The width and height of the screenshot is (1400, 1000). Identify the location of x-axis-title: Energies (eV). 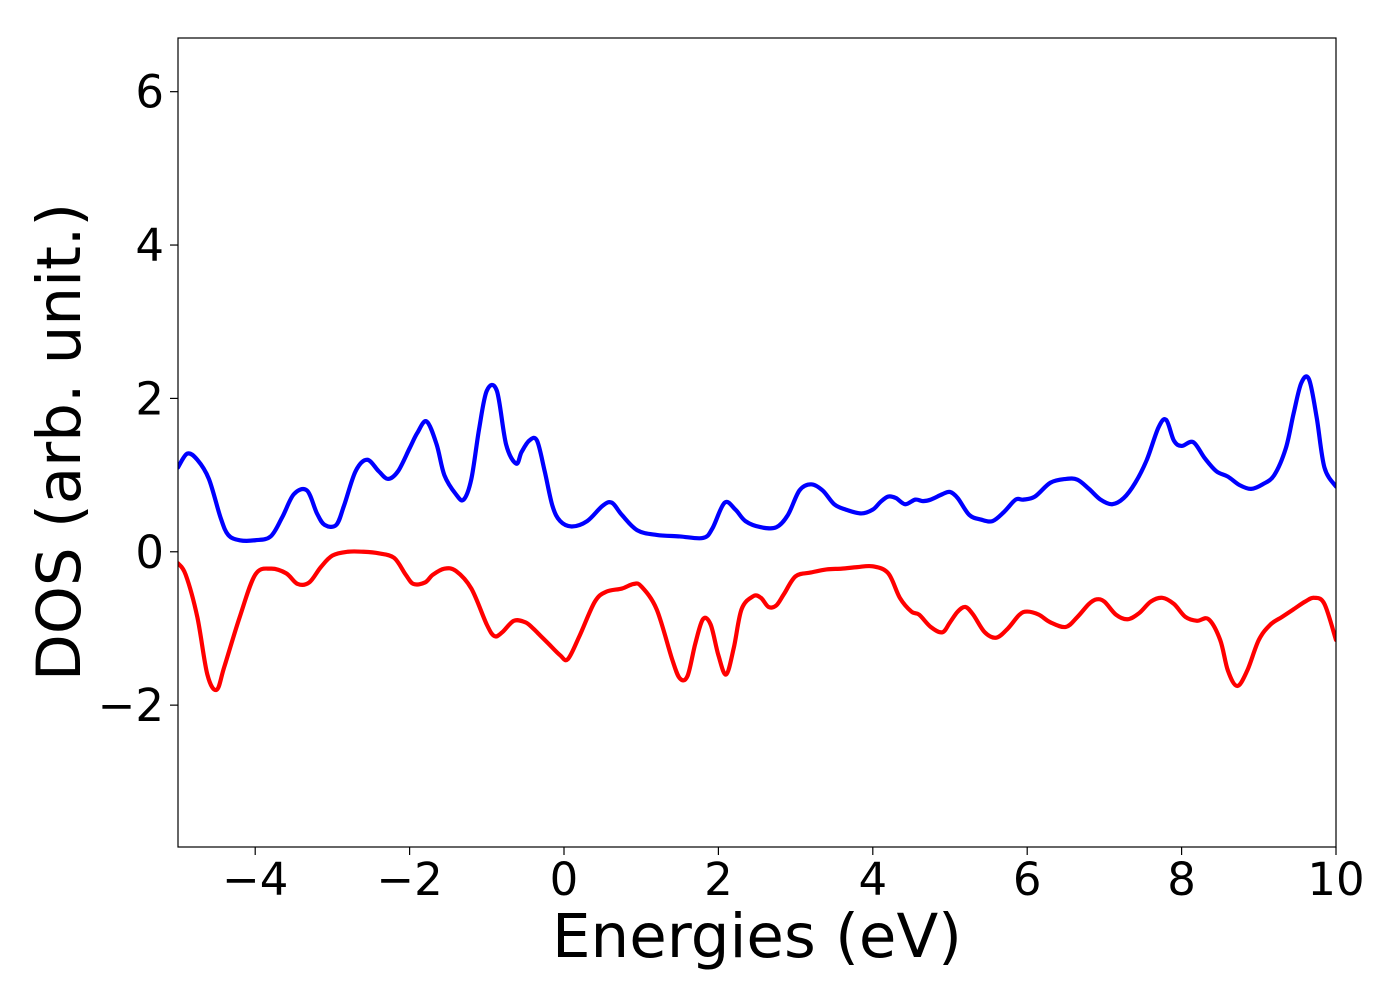
(757, 936).